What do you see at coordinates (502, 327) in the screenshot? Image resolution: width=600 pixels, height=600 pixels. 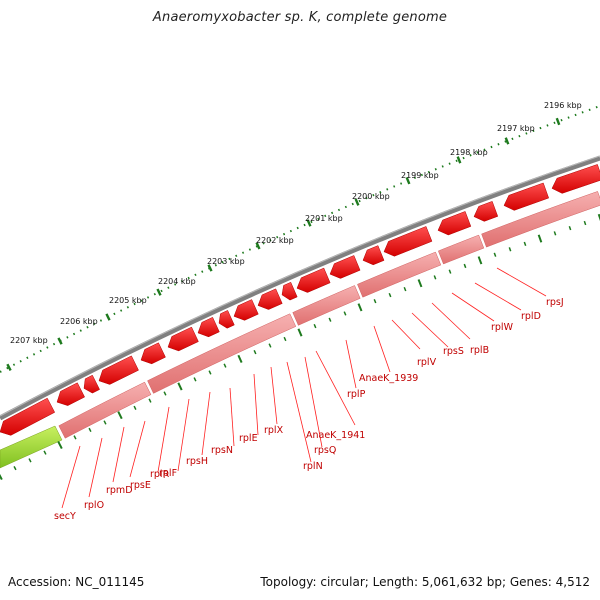 I see `gene-label-rplw: rplW` at bounding box center [502, 327].